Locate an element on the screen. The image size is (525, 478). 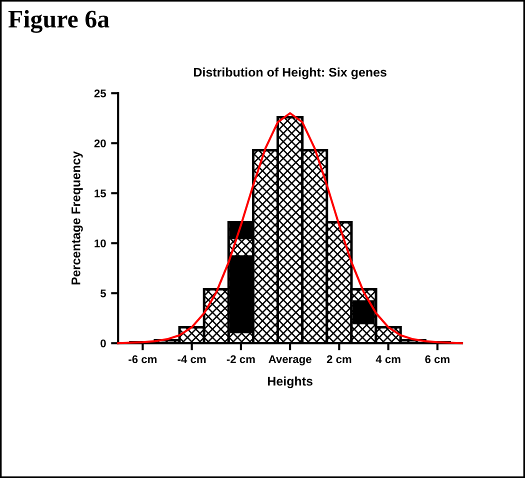
x-tick-label: -2 cm is located at coordinates (240, 359).